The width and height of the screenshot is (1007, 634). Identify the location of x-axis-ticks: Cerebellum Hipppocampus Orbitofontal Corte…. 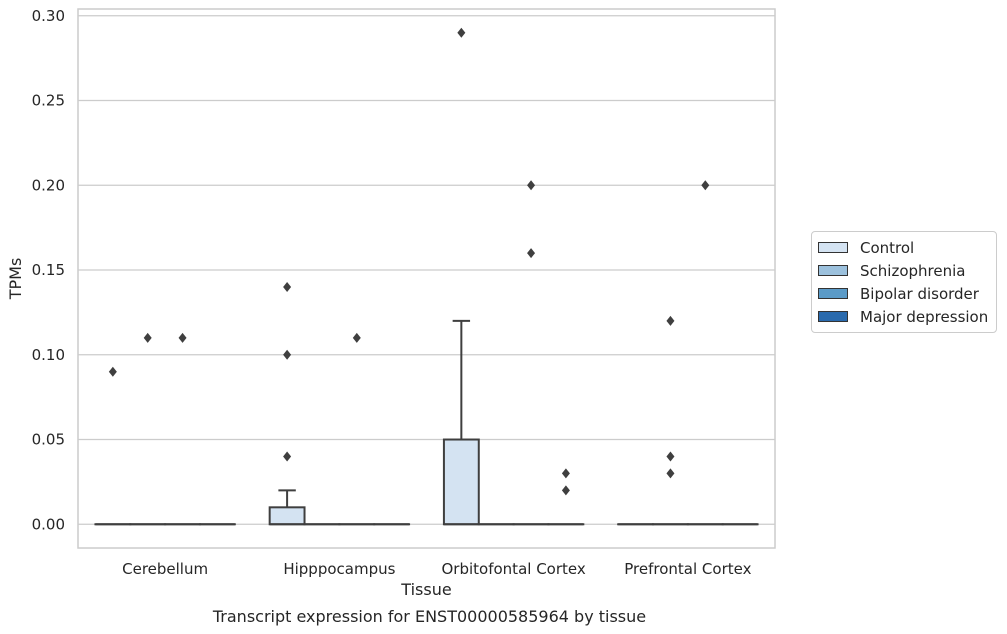
(436, 569).